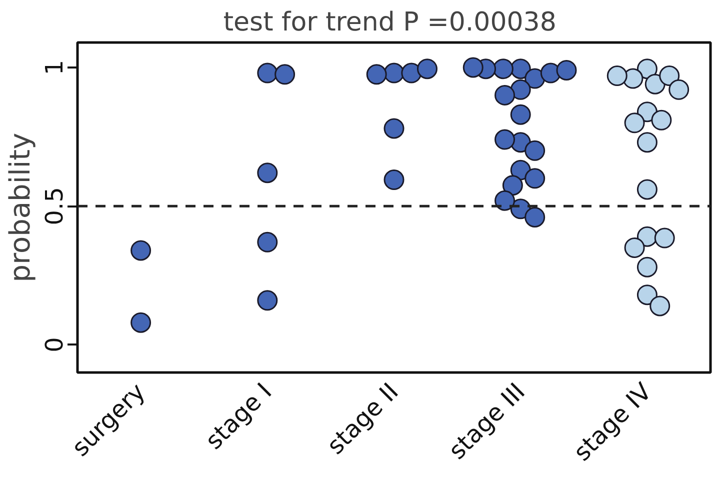  I want to click on y-tick-label: 0.5, so click(54, 206).